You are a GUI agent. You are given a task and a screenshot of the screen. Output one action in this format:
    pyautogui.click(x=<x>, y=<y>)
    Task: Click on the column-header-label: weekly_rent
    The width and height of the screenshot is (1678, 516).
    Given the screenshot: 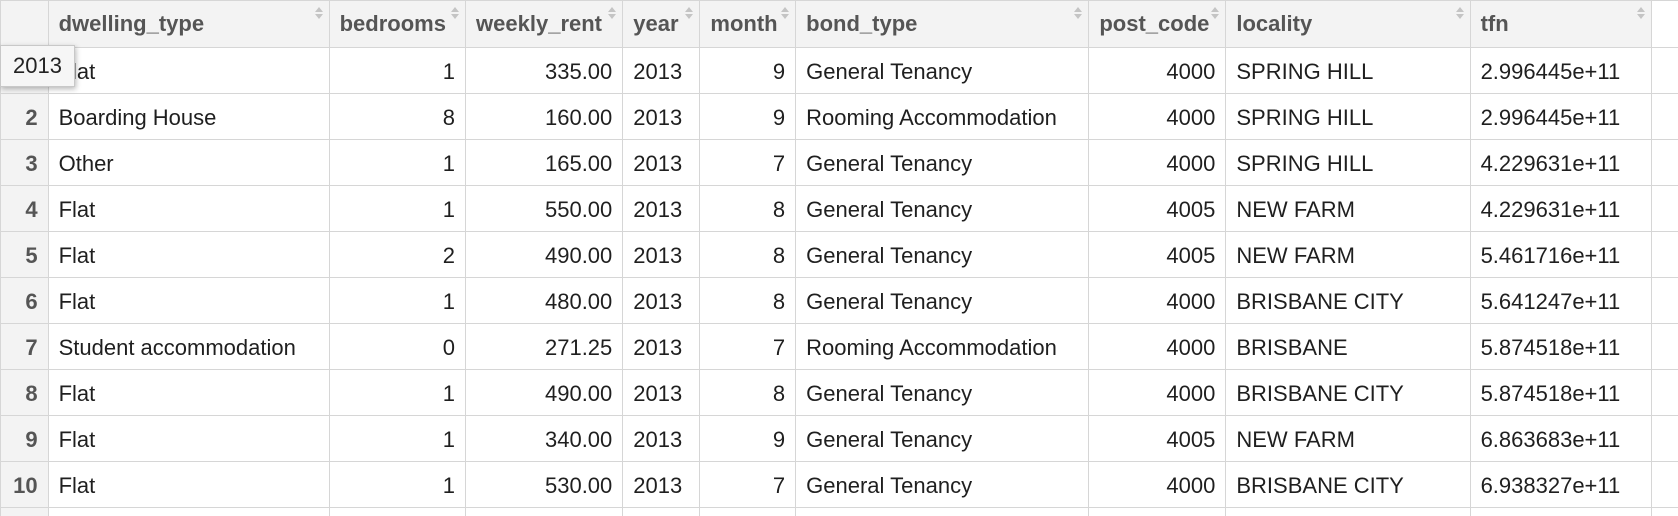 What is the action you would take?
    pyautogui.click(x=539, y=23)
    